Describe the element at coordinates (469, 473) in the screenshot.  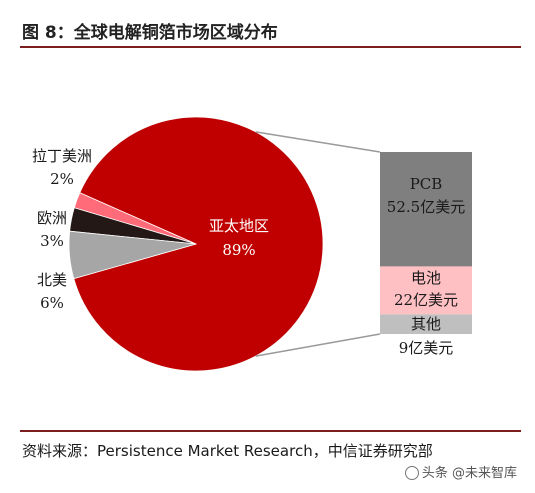
I see `watermark-text: 头条 @未来智库` at that location.